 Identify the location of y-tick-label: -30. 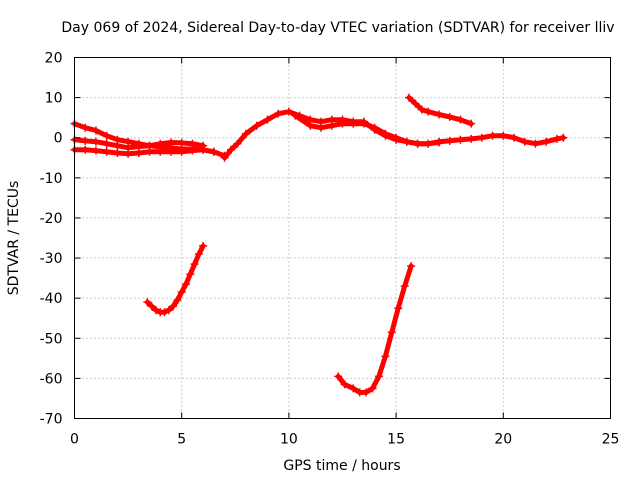
(51, 259).